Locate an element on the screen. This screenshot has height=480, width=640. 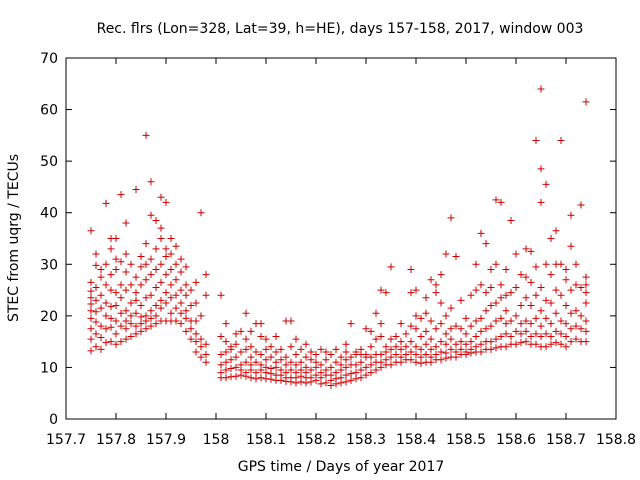
y-tick-label: 50 is located at coordinates (49, 162).